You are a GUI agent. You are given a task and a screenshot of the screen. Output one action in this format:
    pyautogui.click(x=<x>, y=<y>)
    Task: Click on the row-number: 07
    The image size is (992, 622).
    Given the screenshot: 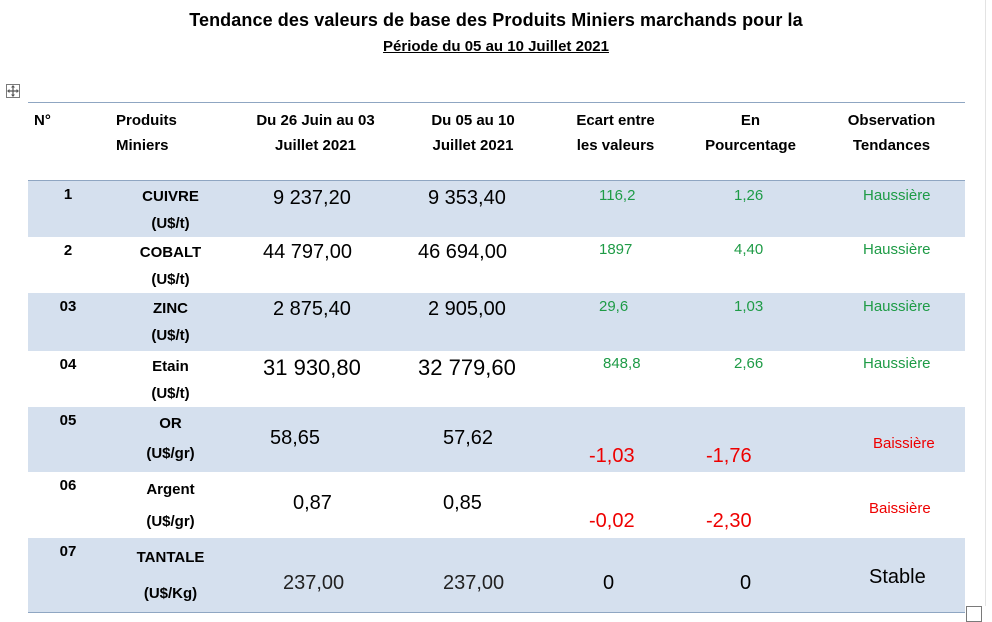 What is the action you would take?
    pyautogui.click(x=68, y=551)
    